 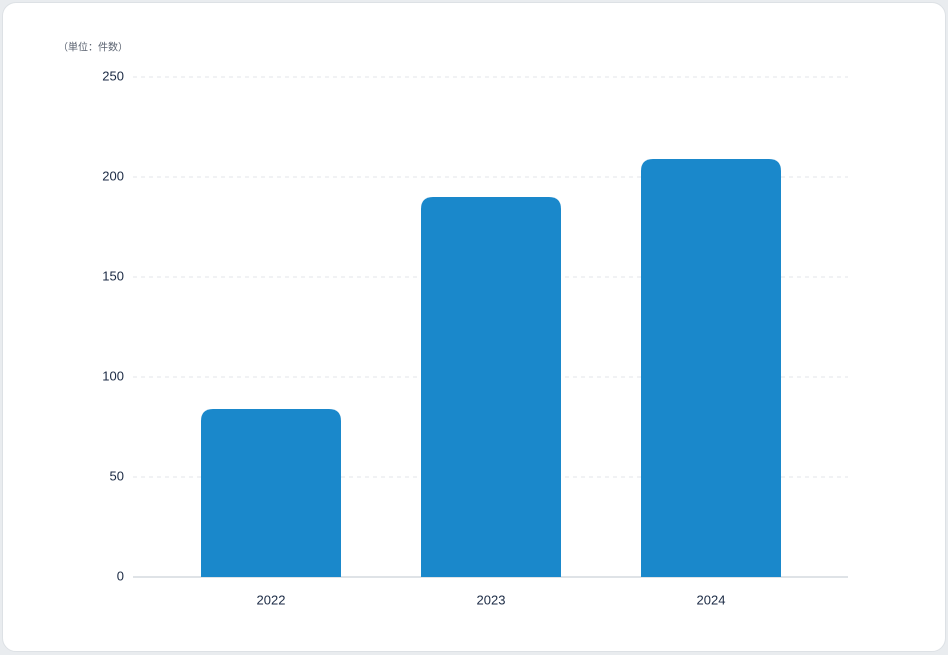 I want to click on y-tick-label: 0, so click(x=120, y=575).